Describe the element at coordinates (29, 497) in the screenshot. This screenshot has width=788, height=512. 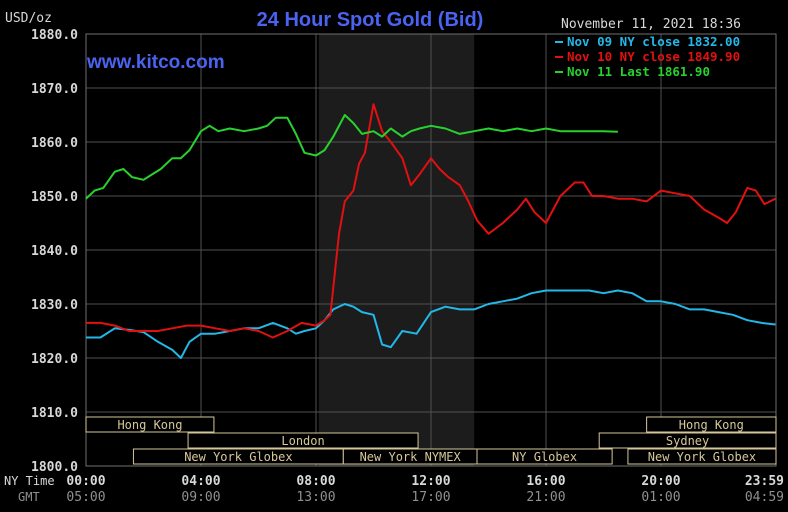
I see `x-axis-row-label-gmt: GMT` at that location.